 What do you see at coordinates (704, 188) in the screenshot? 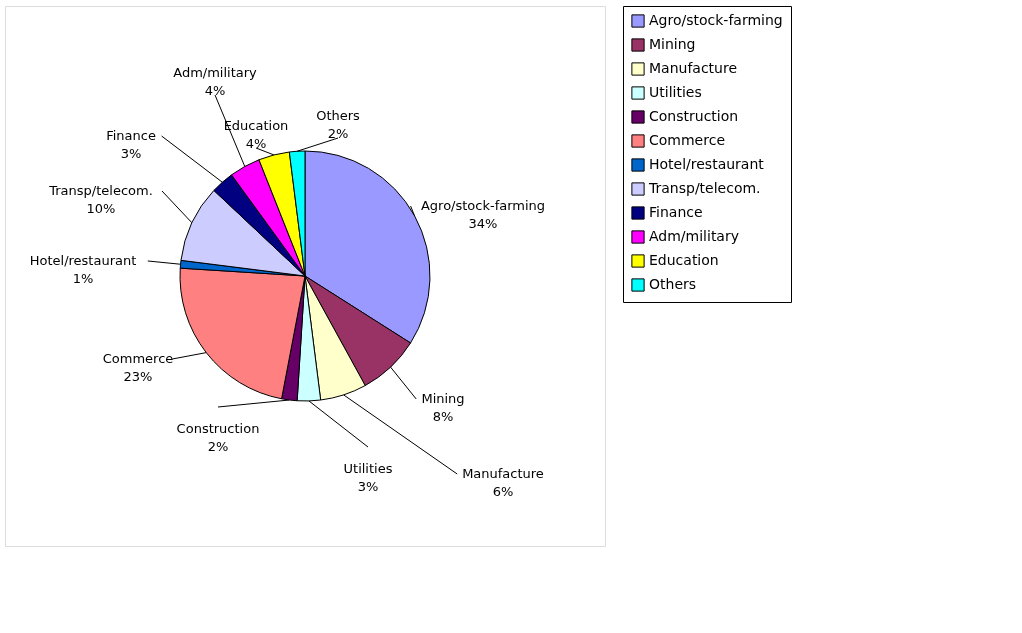
I see `legend-label: Transp/telecom.` at bounding box center [704, 188].